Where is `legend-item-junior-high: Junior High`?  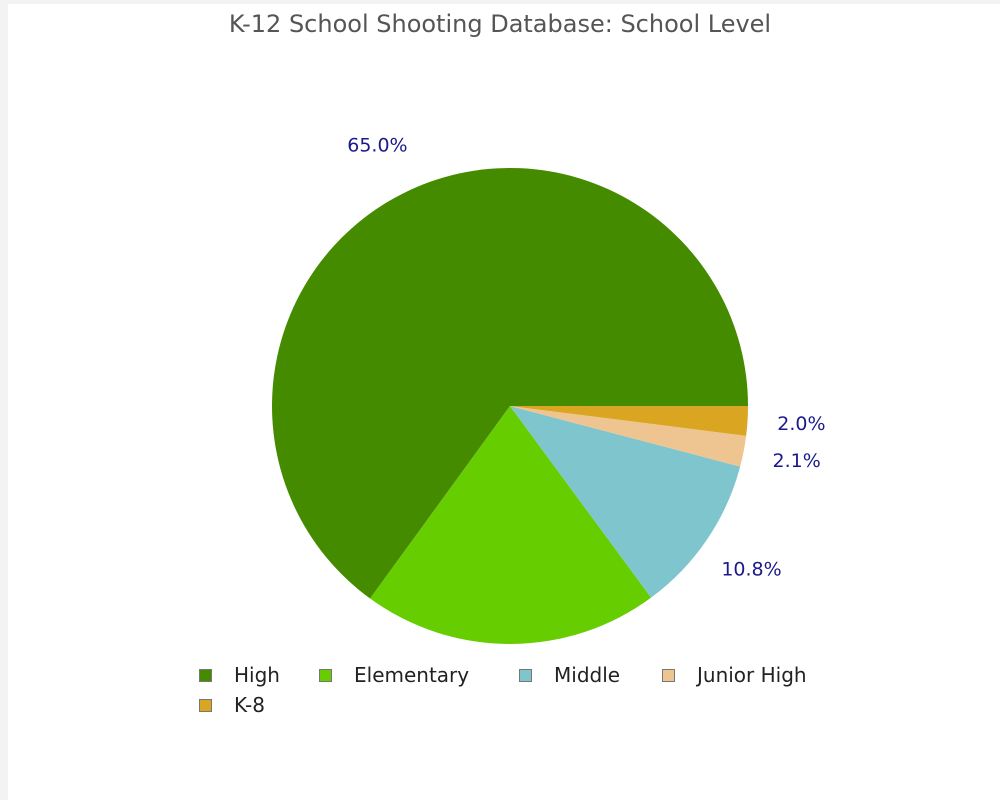 legend-item-junior-high: Junior High is located at coordinates (734, 675).